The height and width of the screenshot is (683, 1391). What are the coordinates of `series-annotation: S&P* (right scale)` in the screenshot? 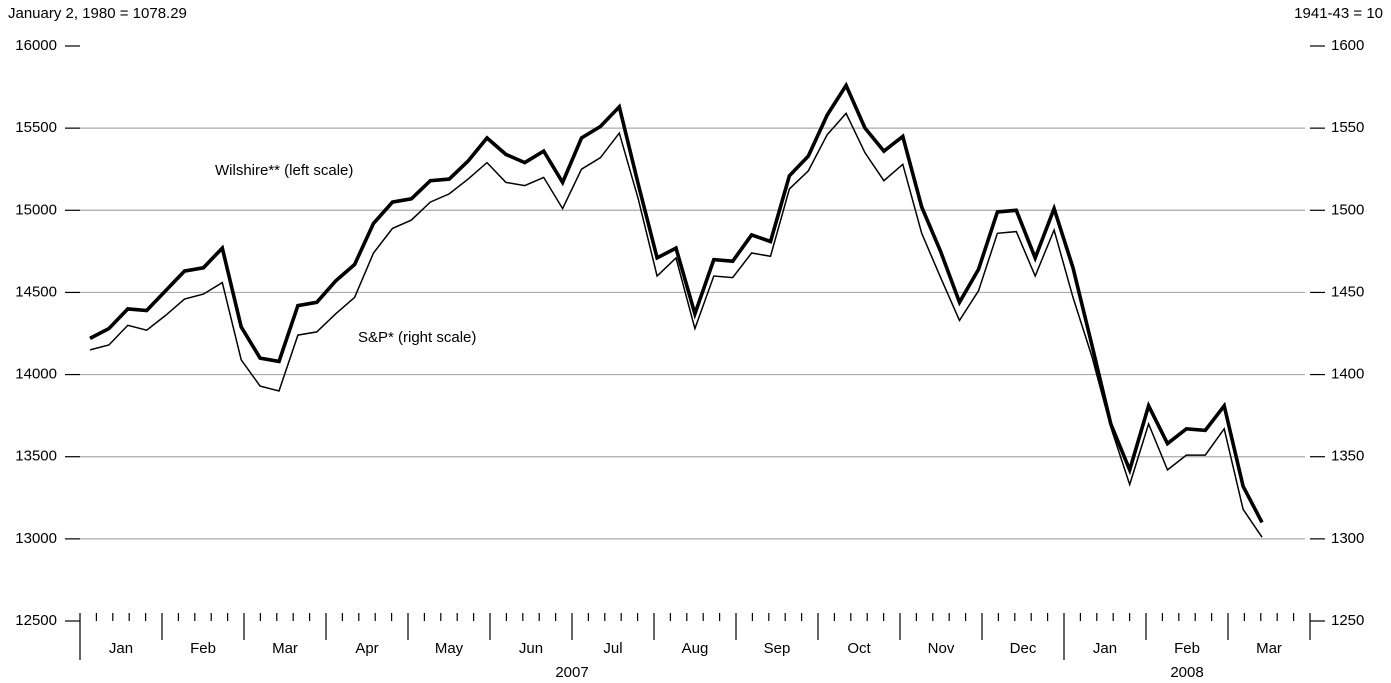 It's located at (417, 337).